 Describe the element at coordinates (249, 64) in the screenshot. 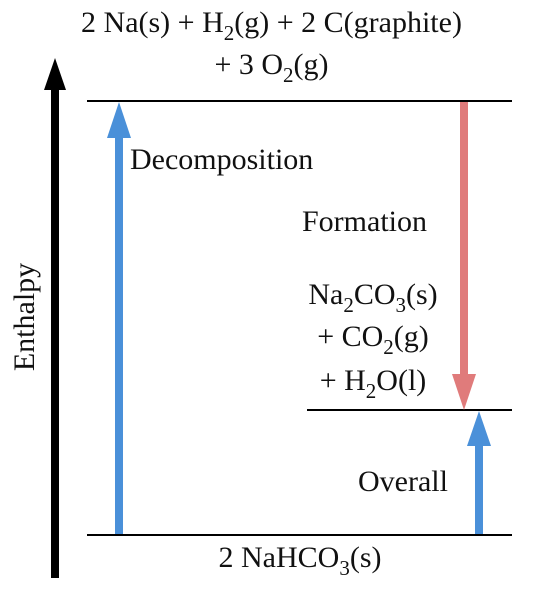

I see `formula-text: + 3 O` at that location.